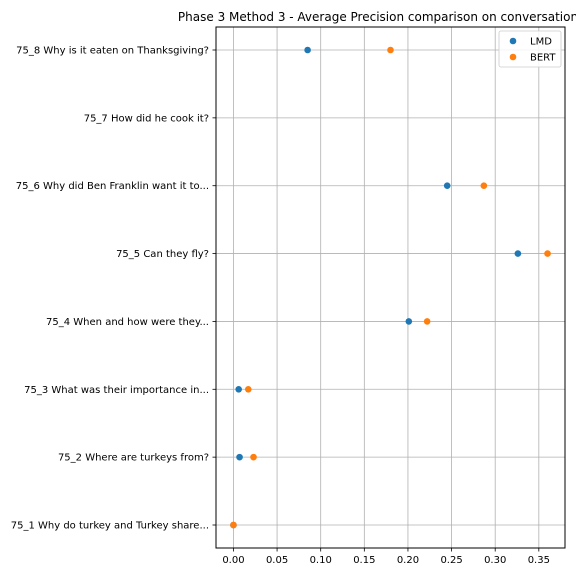  Describe the element at coordinates (133, 458) in the screenshot. I see `y-category-label: 75_2 Where are turkeys from?` at that location.